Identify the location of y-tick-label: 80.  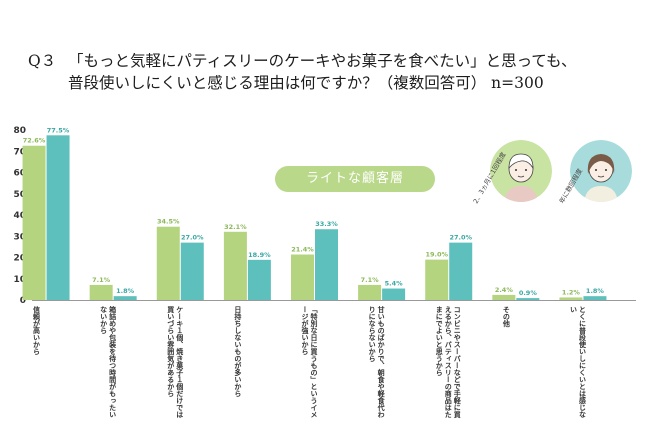
(19, 131).